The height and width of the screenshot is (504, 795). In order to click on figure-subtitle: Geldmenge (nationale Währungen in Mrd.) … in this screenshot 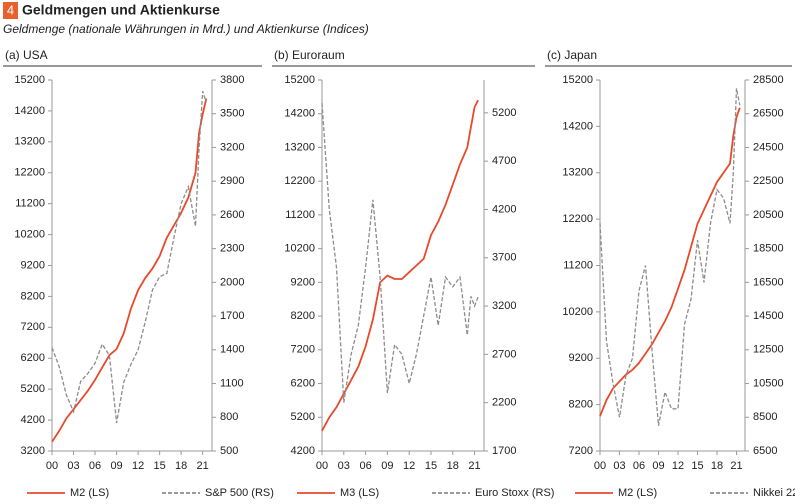, I will do `click(186, 29)`.